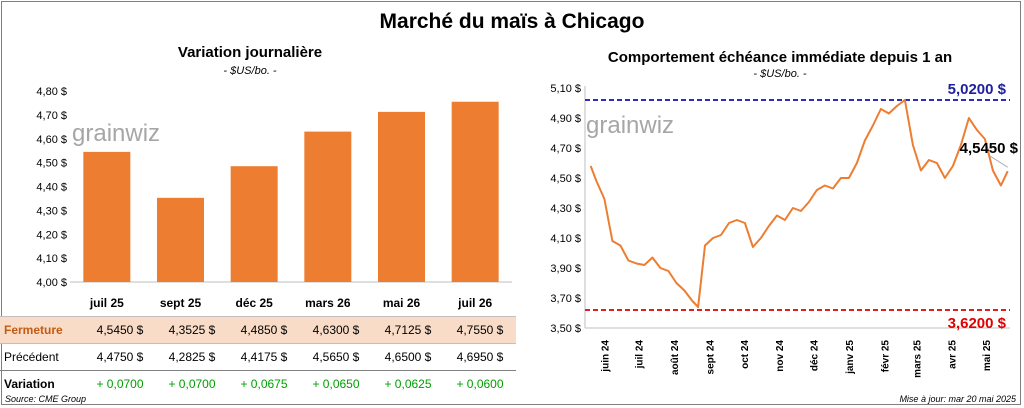 The height and width of the screenshot is (408, 1024). Describe the element at coordinates (106, 303) in the screenshot. I see `x-tick-label: juil 25` at that location.